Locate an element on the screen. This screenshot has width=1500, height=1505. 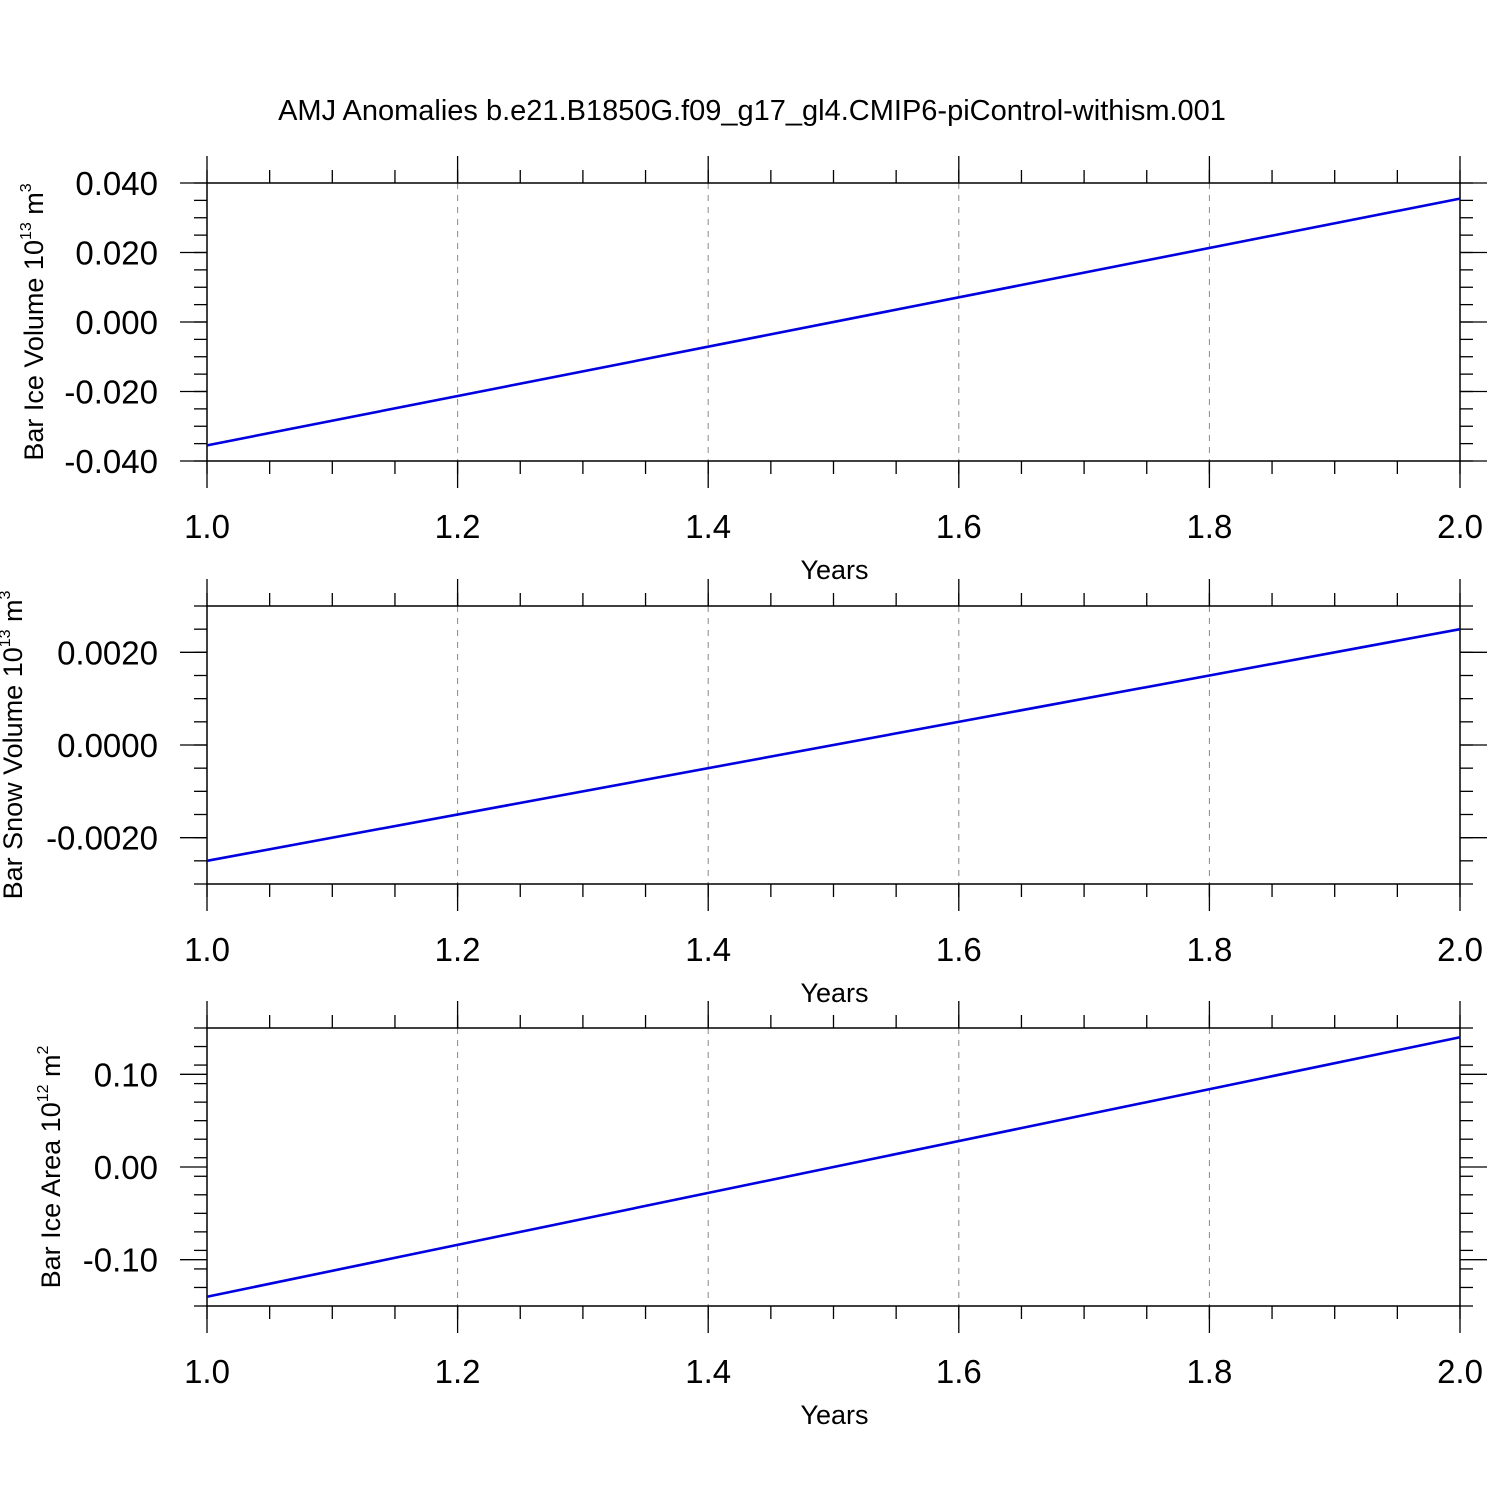
y-axis-label: Bar Snow Volume 1013 m3 is located at coordinates (14, 744).